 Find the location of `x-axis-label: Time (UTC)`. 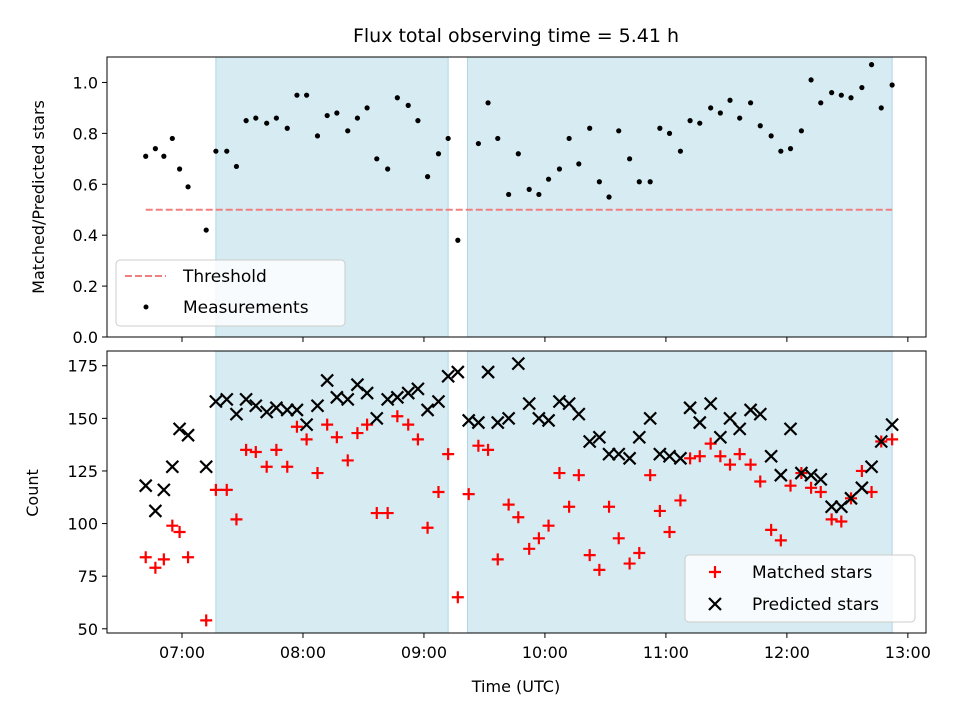

x-axis-label: Time (UTC) is located at coordinates (515, 686).